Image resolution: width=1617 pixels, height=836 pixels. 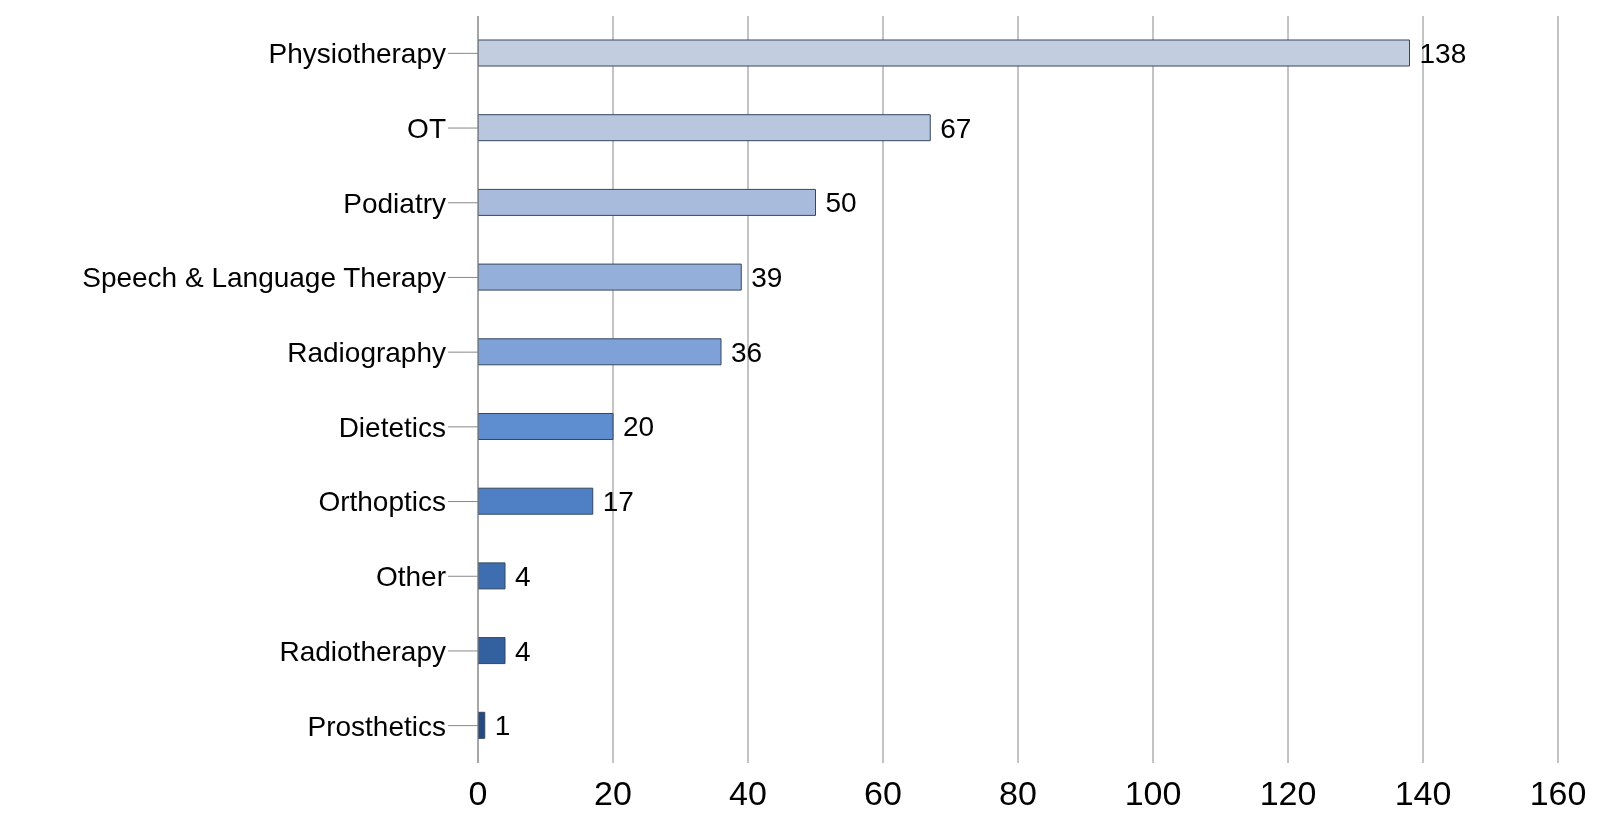 I want to click on y-tick-label: Other, so click(x=410, y=577).